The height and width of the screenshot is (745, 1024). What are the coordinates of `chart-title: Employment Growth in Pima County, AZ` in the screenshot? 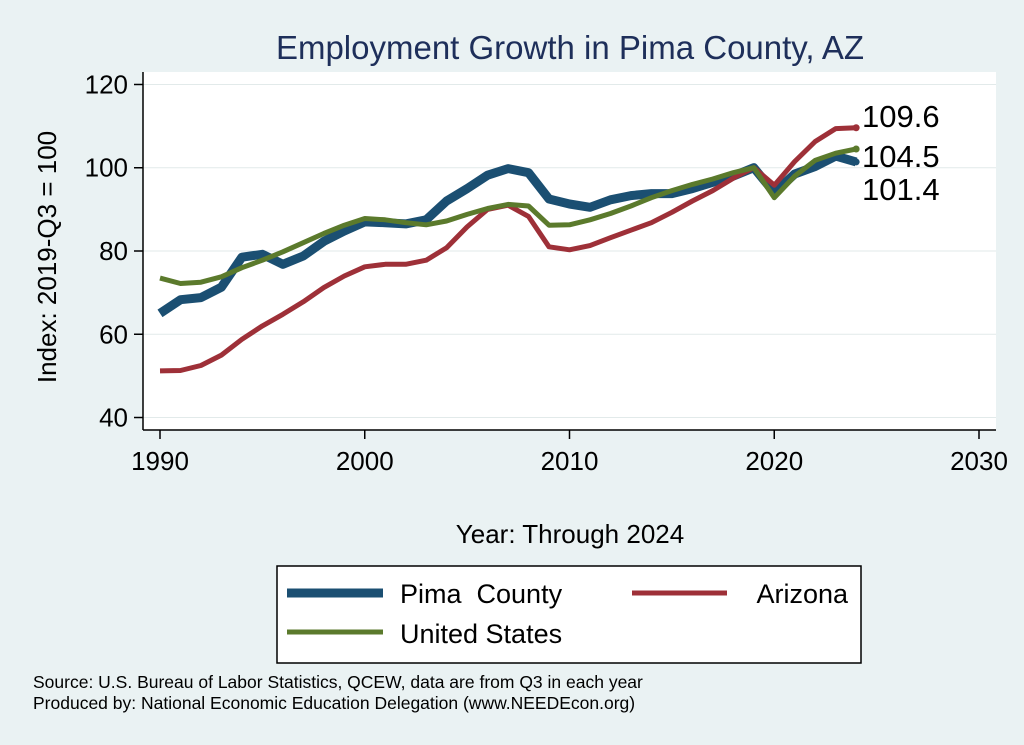 It's located at (570, 47).